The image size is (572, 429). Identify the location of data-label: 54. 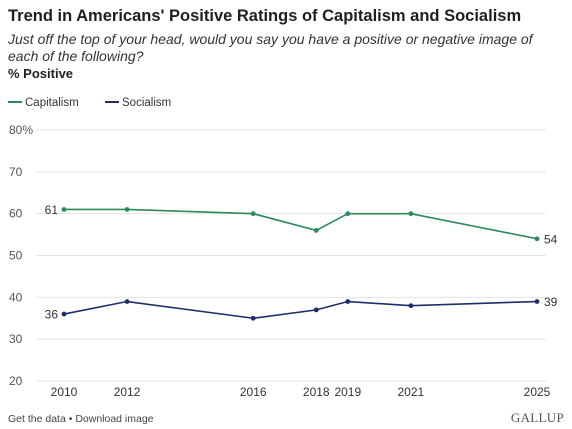
(551, 239).